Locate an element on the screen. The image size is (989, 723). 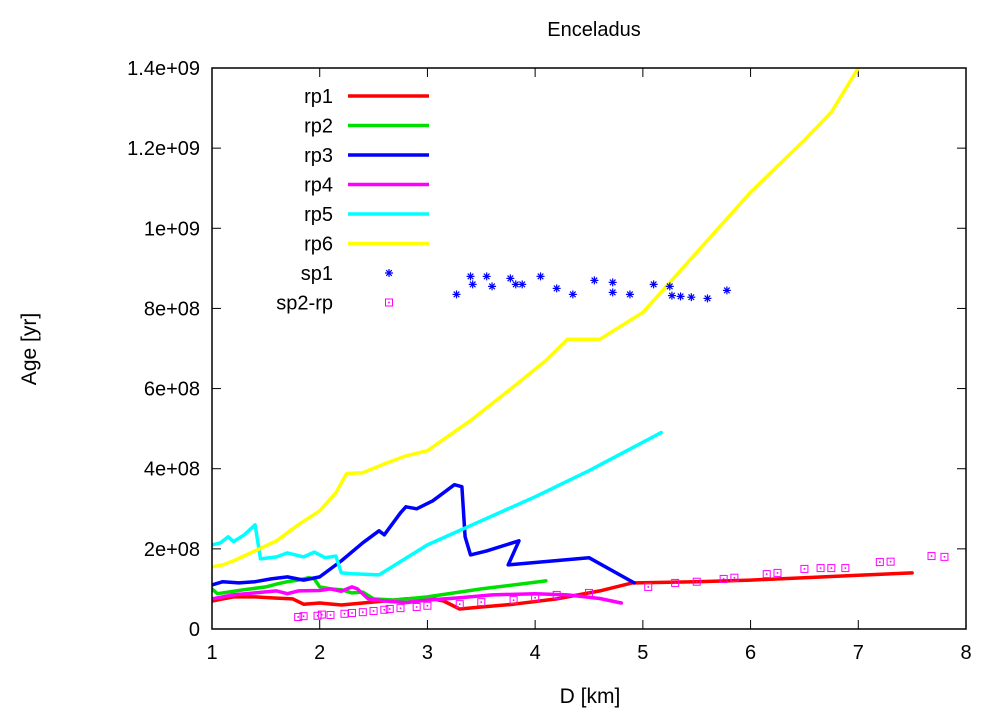
chart-title: Enceladus is located at coordinates (593, 30).